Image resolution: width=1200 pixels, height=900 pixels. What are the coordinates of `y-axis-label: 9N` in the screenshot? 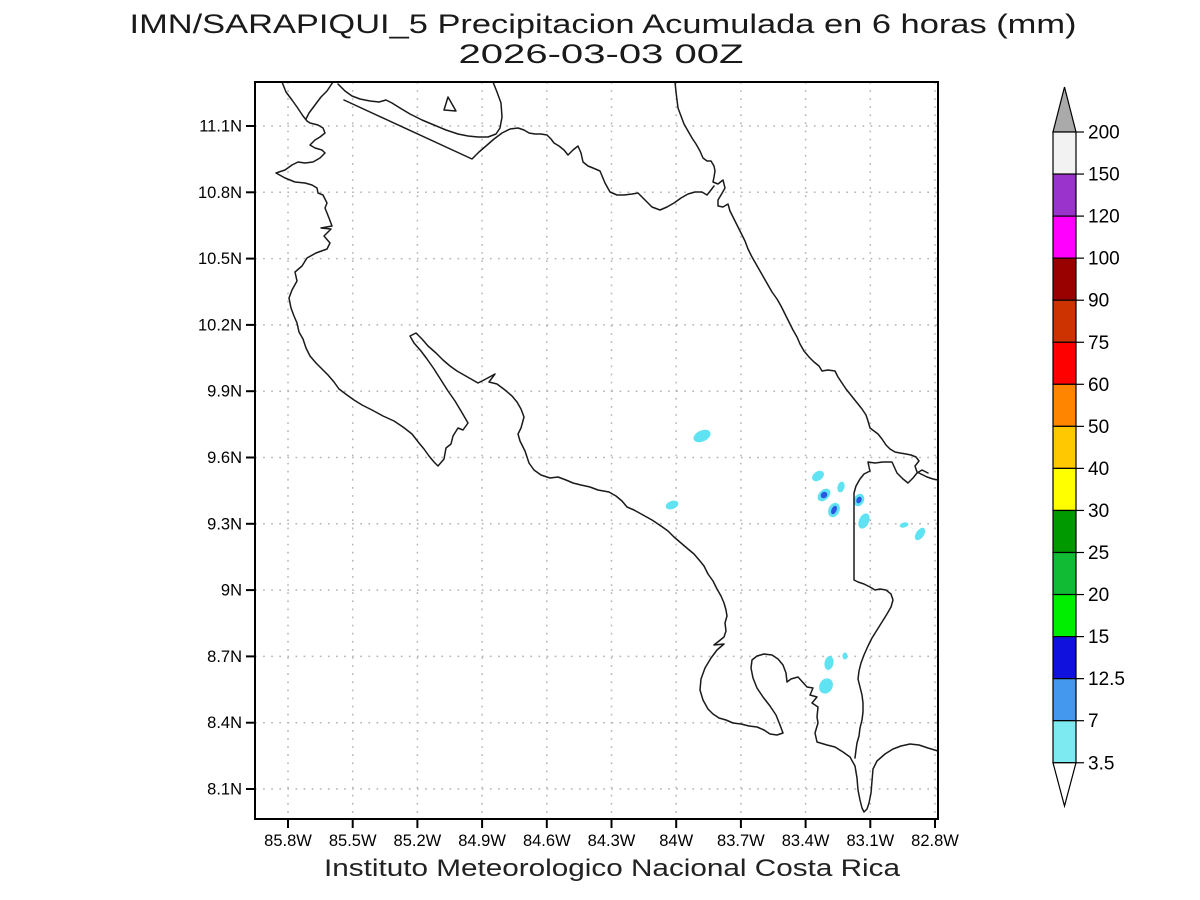 It's located at (231, 591).